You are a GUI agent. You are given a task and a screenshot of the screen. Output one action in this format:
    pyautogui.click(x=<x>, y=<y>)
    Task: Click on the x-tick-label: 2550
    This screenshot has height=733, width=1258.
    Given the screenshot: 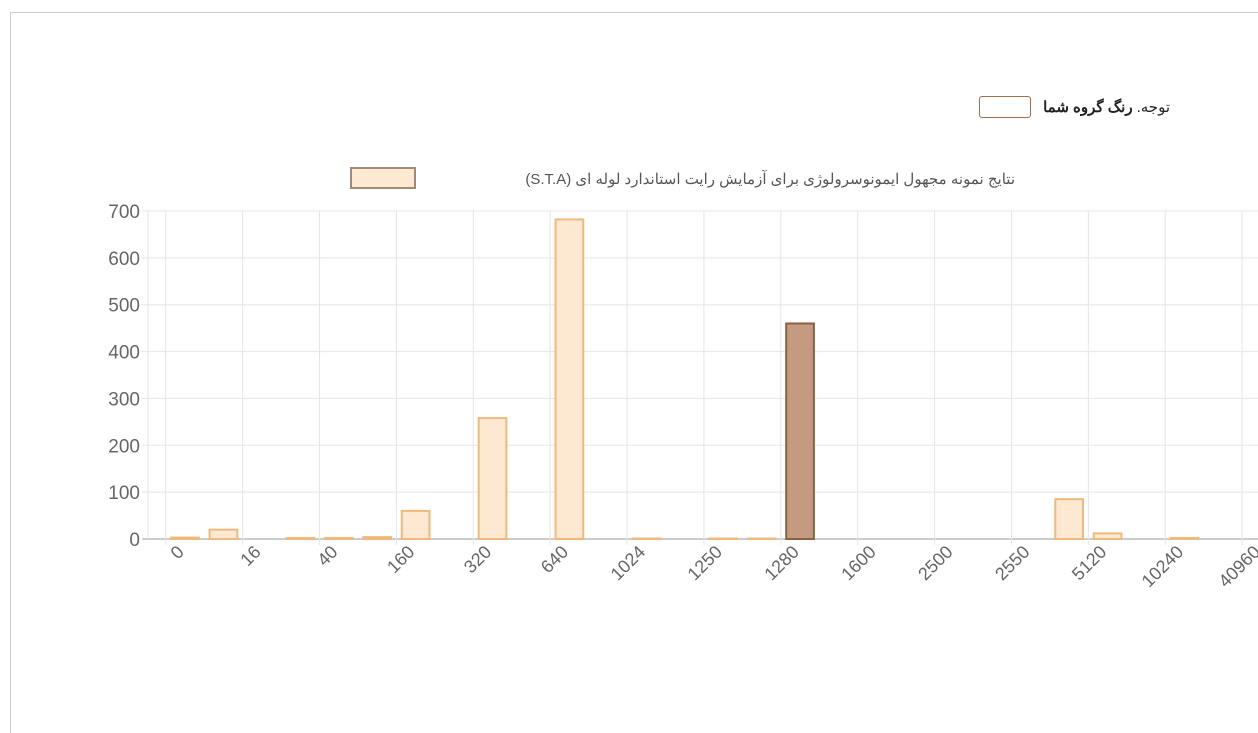 What is the action you would take?
    pyautogui.click(x=1012, y=563)
    